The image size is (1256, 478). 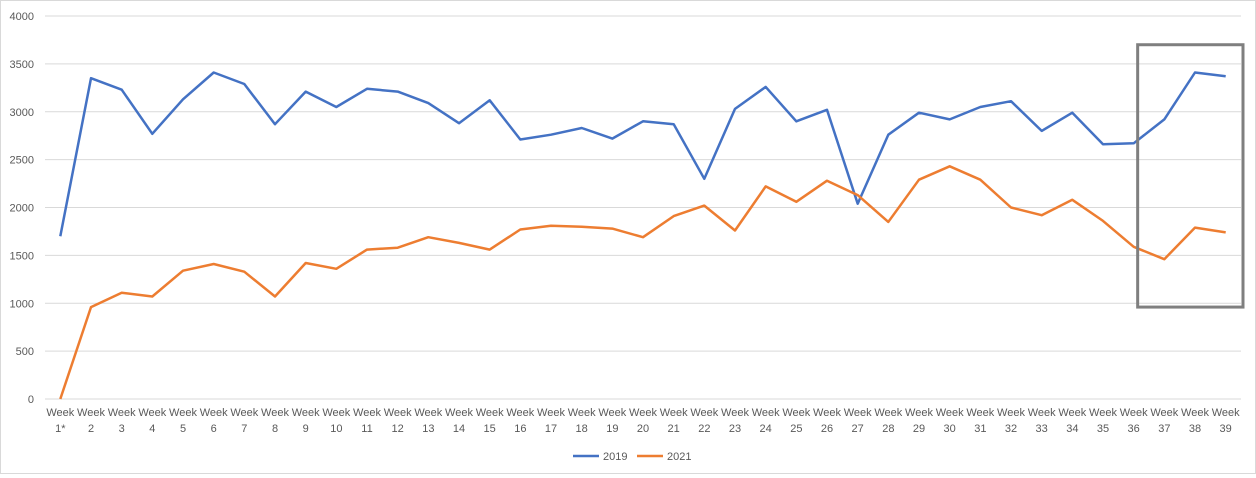 What do you see at coordinates (1226, 429) in the screenshot?
I see `x-tick-label-number: 39` at bounding box center [1226, 429].